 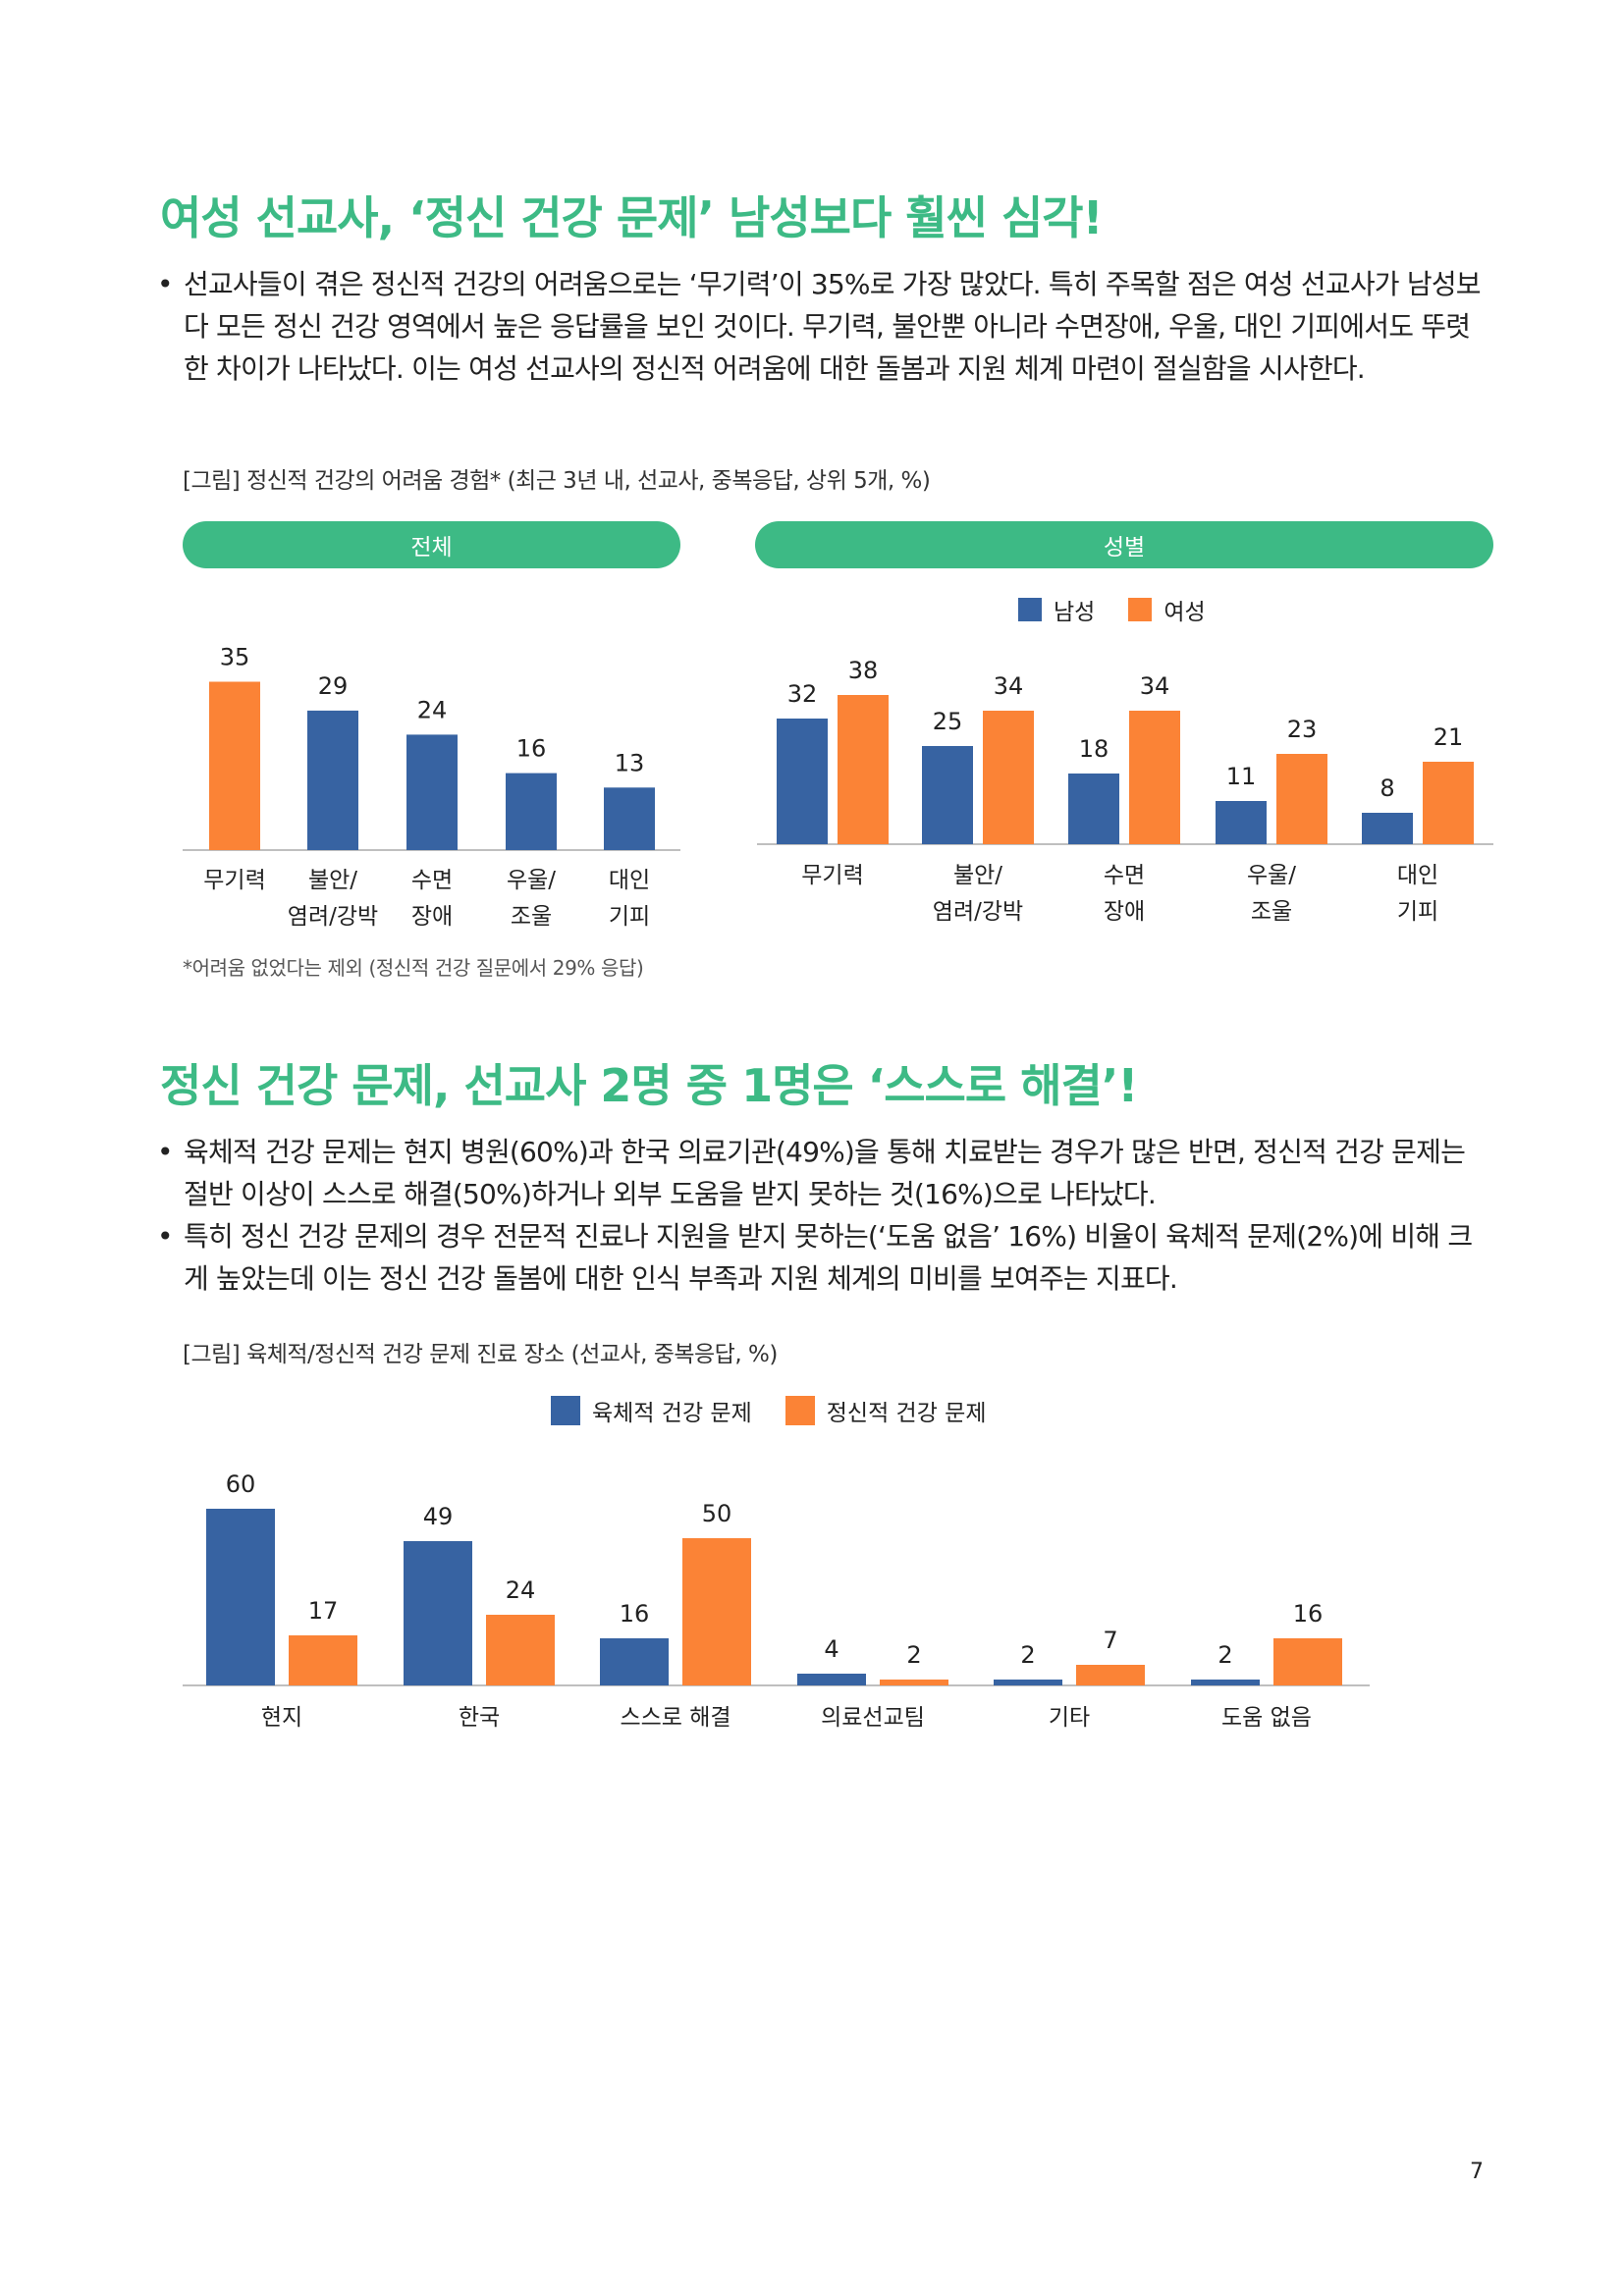 I want to click on data-label: 32, so click(x=802, y=694).